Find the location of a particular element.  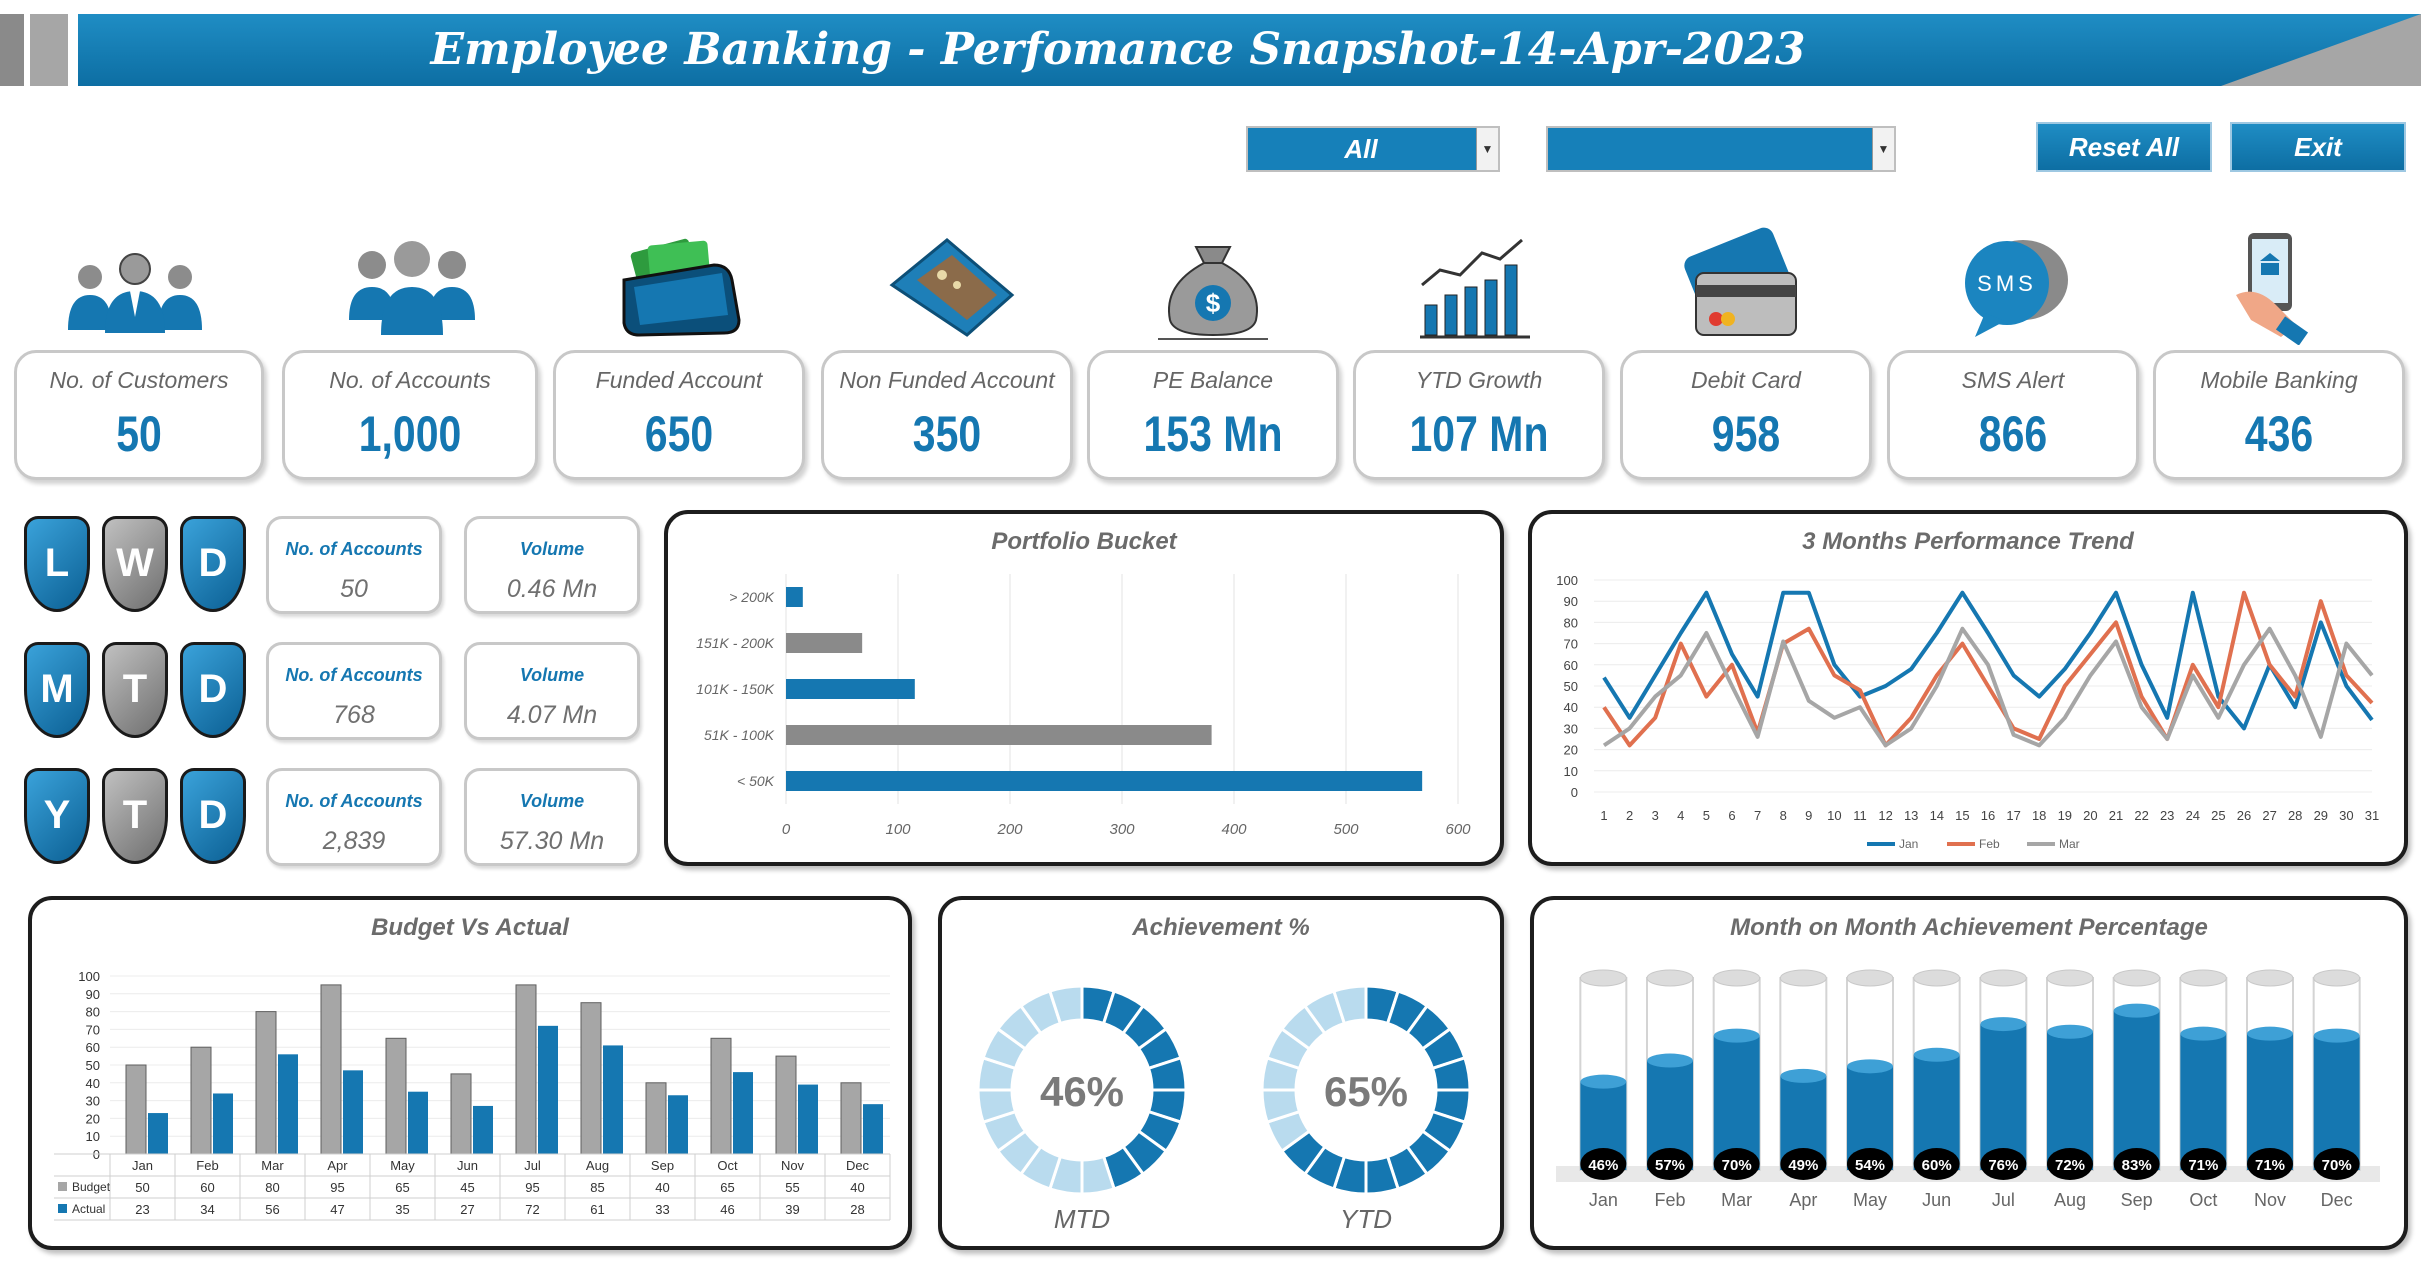

x-tick-label: Oct is located at coordinates (727, 1165).